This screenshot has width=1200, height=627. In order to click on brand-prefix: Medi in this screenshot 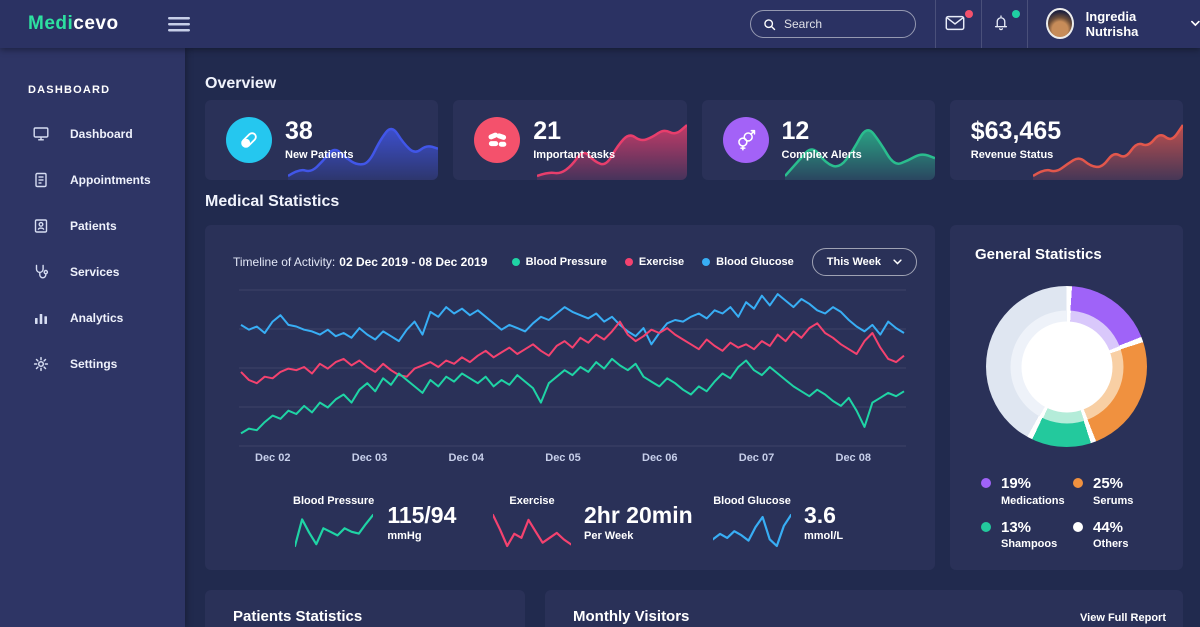, I will do `click(51, 23)`.